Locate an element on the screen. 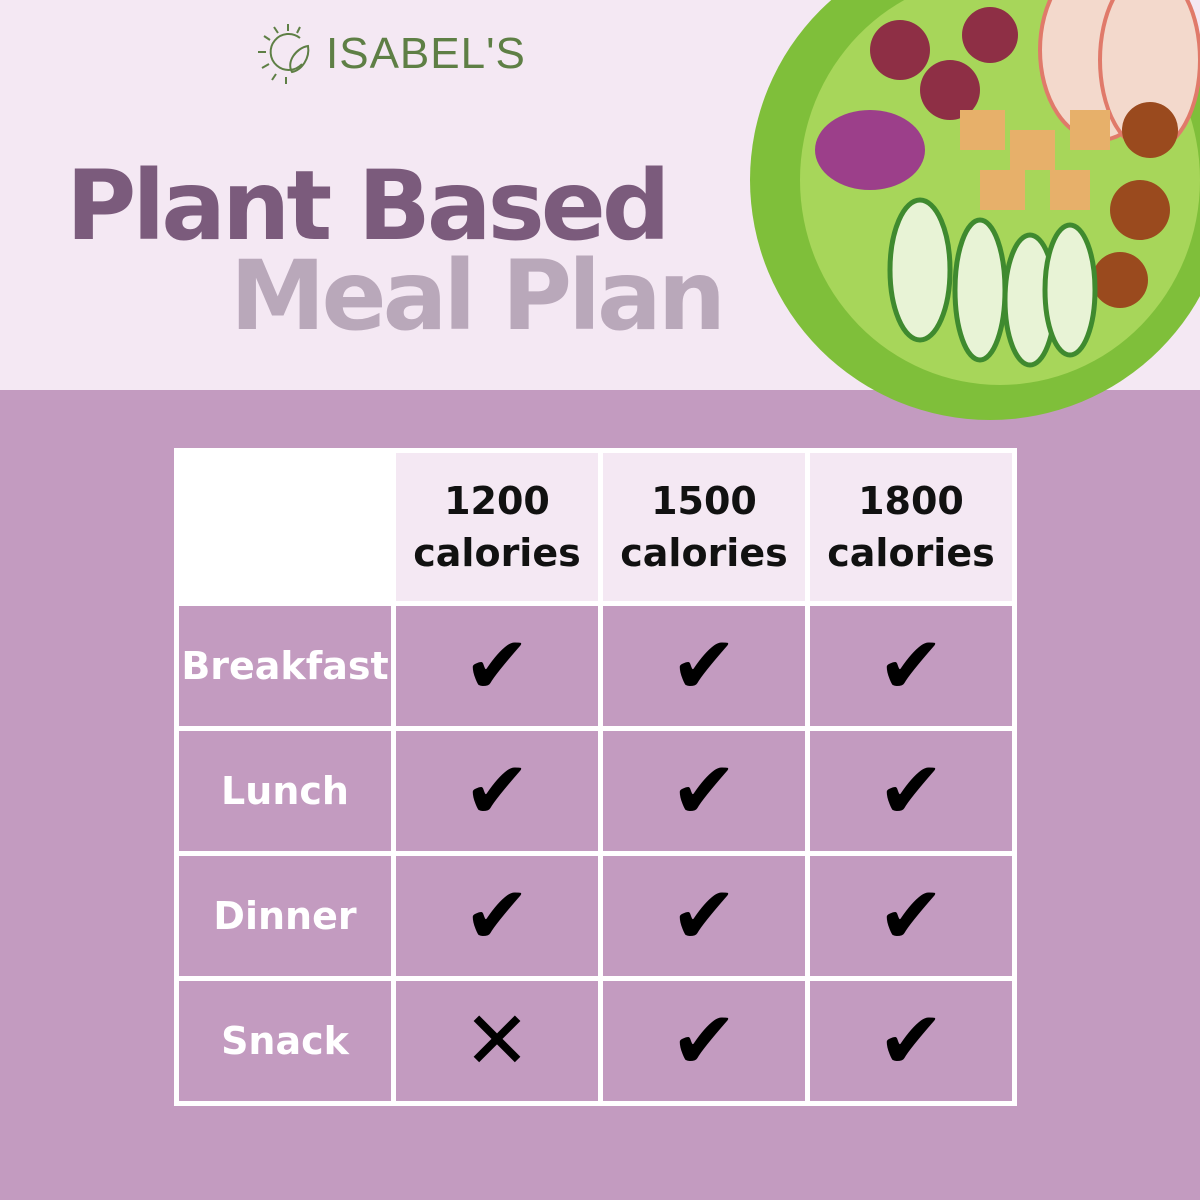 This screenshot has height=1200, width=1200. title-line-1: Plant Based is located at coordinates (368, 206).